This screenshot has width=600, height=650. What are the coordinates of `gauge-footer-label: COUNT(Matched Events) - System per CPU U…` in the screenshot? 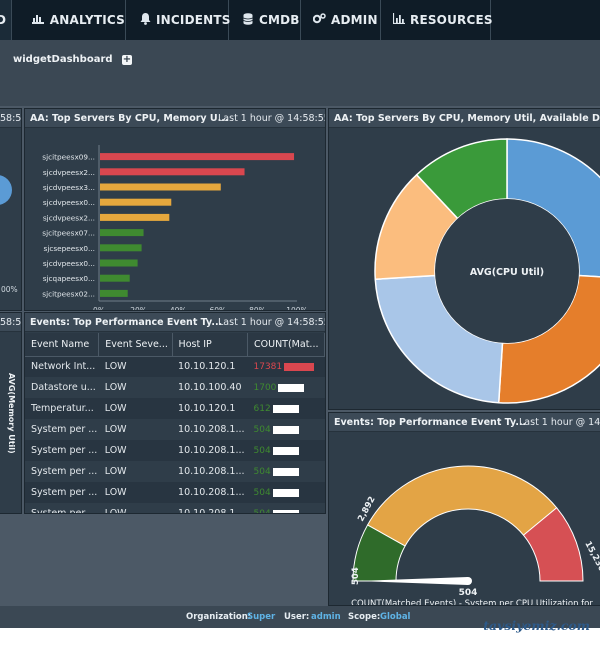 It's located at (472, 602).